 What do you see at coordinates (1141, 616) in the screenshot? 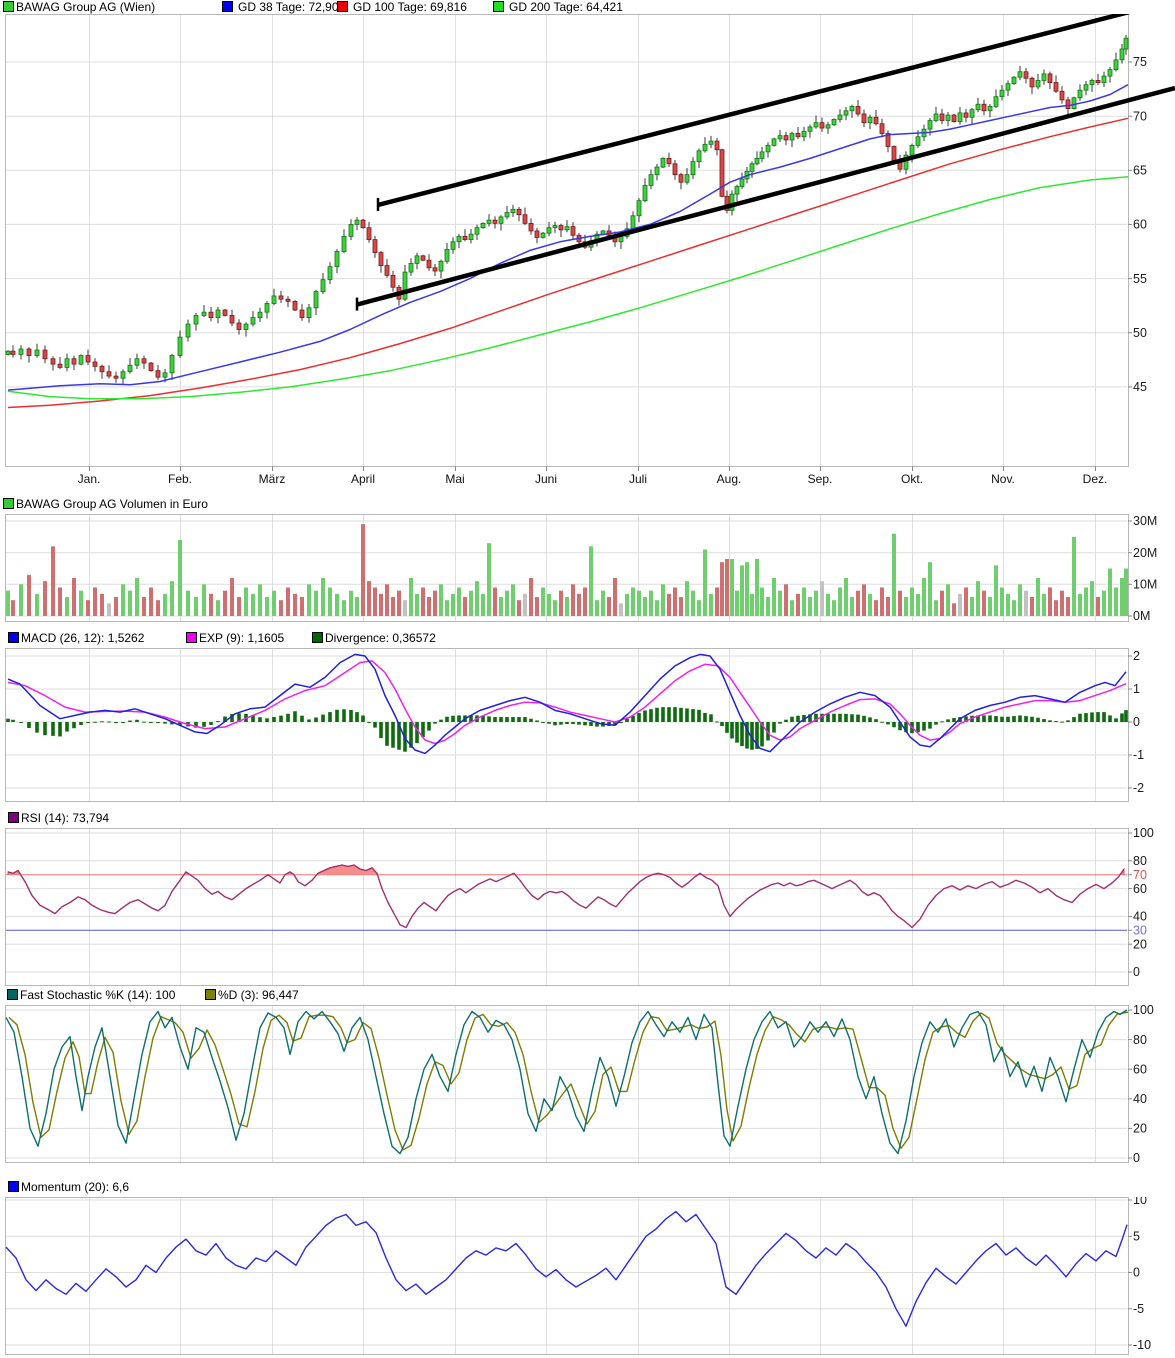
I see `svg-text: 0M` at bounding box center [1141, 616].